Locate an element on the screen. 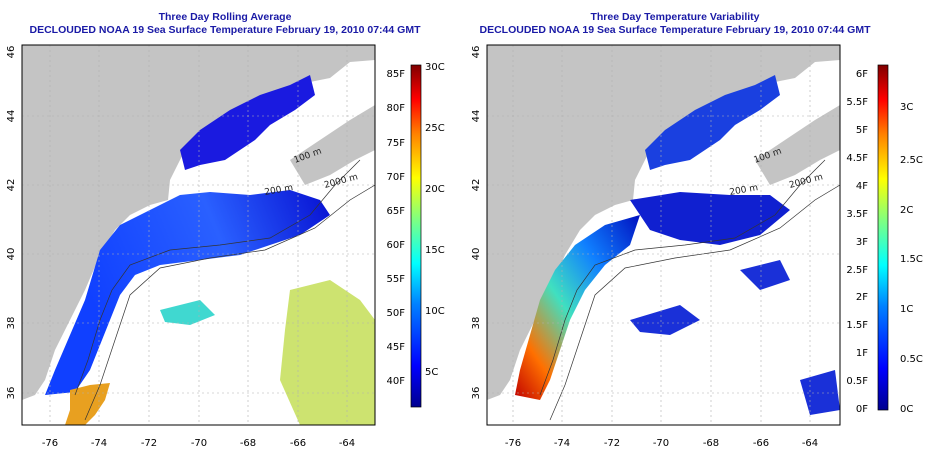  right-lat-tick: 44 is located at coordinates (476, 116).